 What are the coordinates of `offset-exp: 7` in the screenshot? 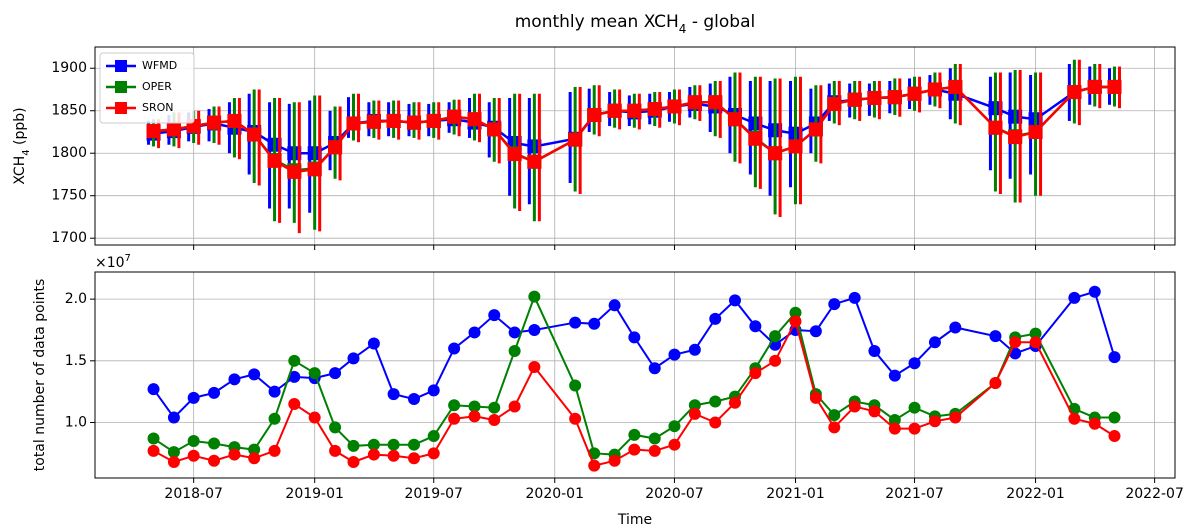 It's located at (128, 258).